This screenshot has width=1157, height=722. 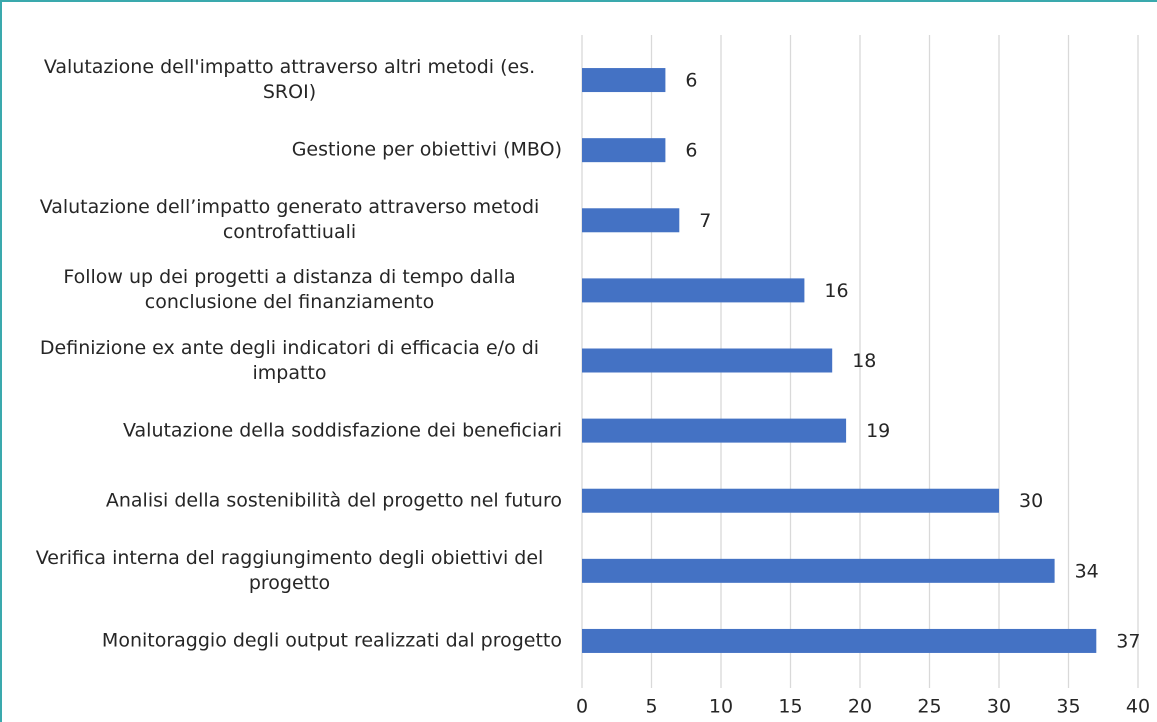 I want to click on data-label: 34, so click(x=1087, y=571).